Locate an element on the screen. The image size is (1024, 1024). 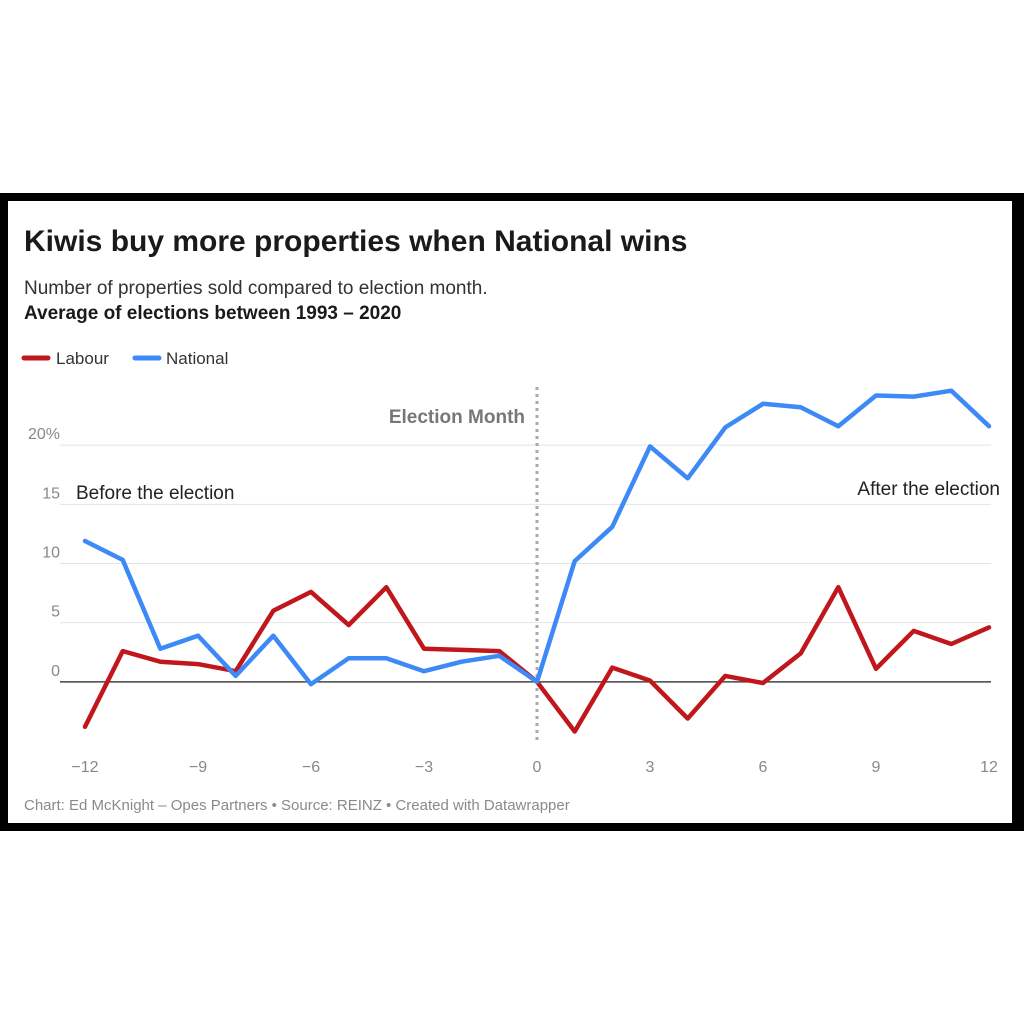
y-tick-label: 15 is located at coordinates (51, 493).